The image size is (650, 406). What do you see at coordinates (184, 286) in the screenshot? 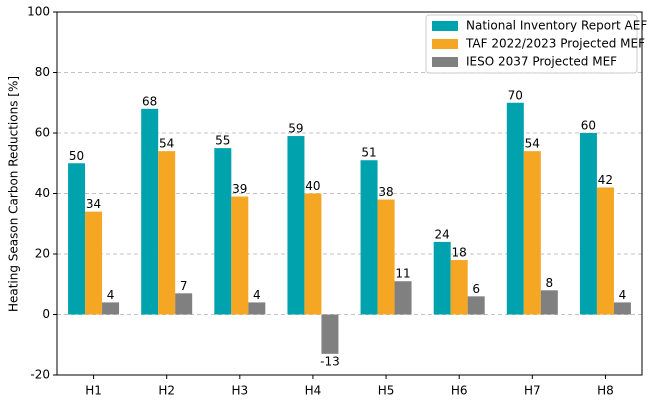
I see `value-label: 7` at bounding box center [184, 286].